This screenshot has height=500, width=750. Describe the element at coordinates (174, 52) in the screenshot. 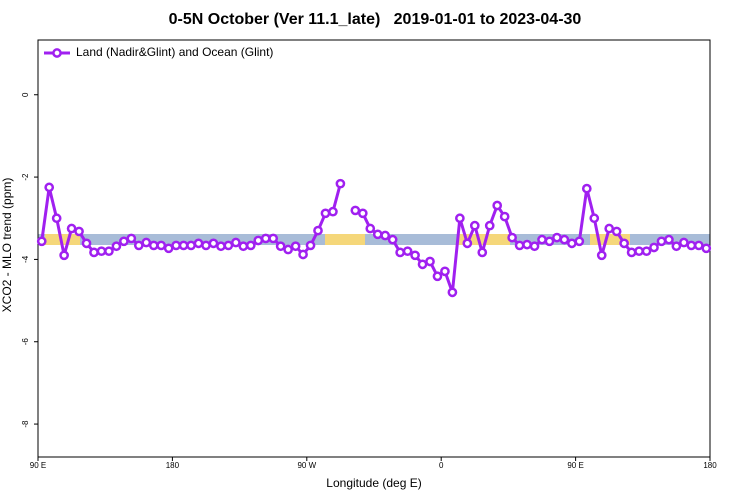

I see `legend-label: Land (Nadir&Glint) and Ocean (Glint)` at that location.